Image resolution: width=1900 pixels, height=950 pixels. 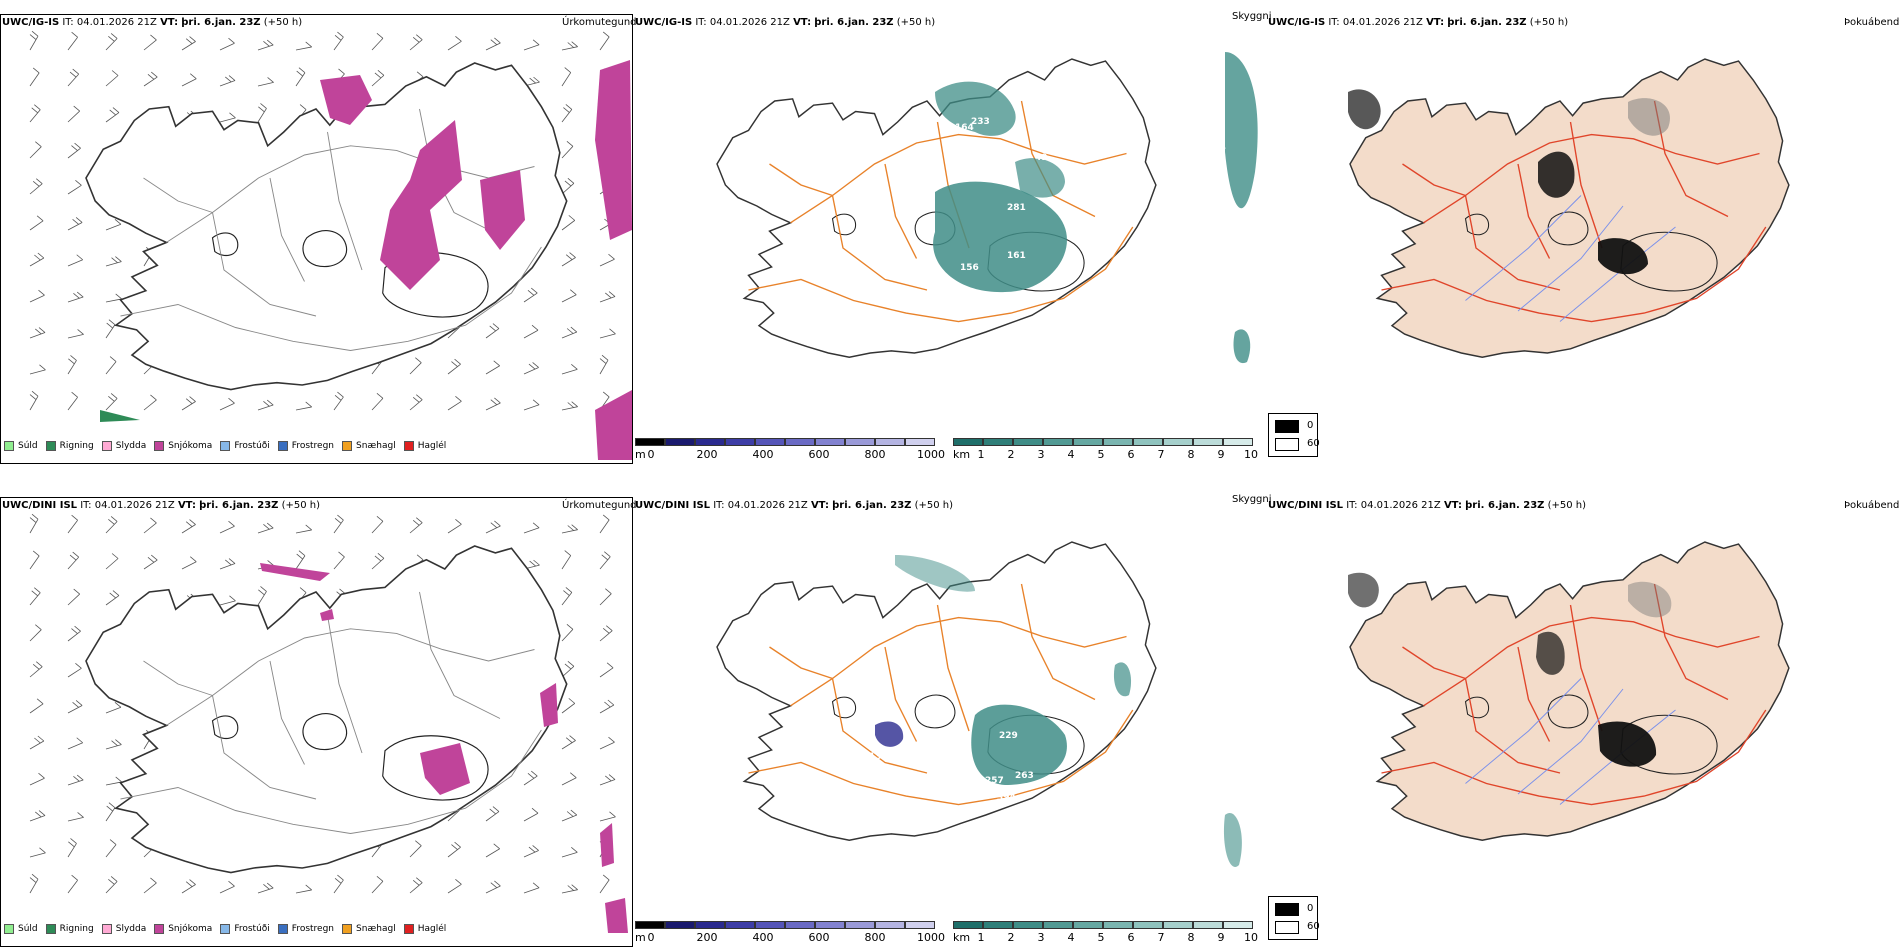 I want to click on legend-label: Frostregn, so click(x=313, y=446).